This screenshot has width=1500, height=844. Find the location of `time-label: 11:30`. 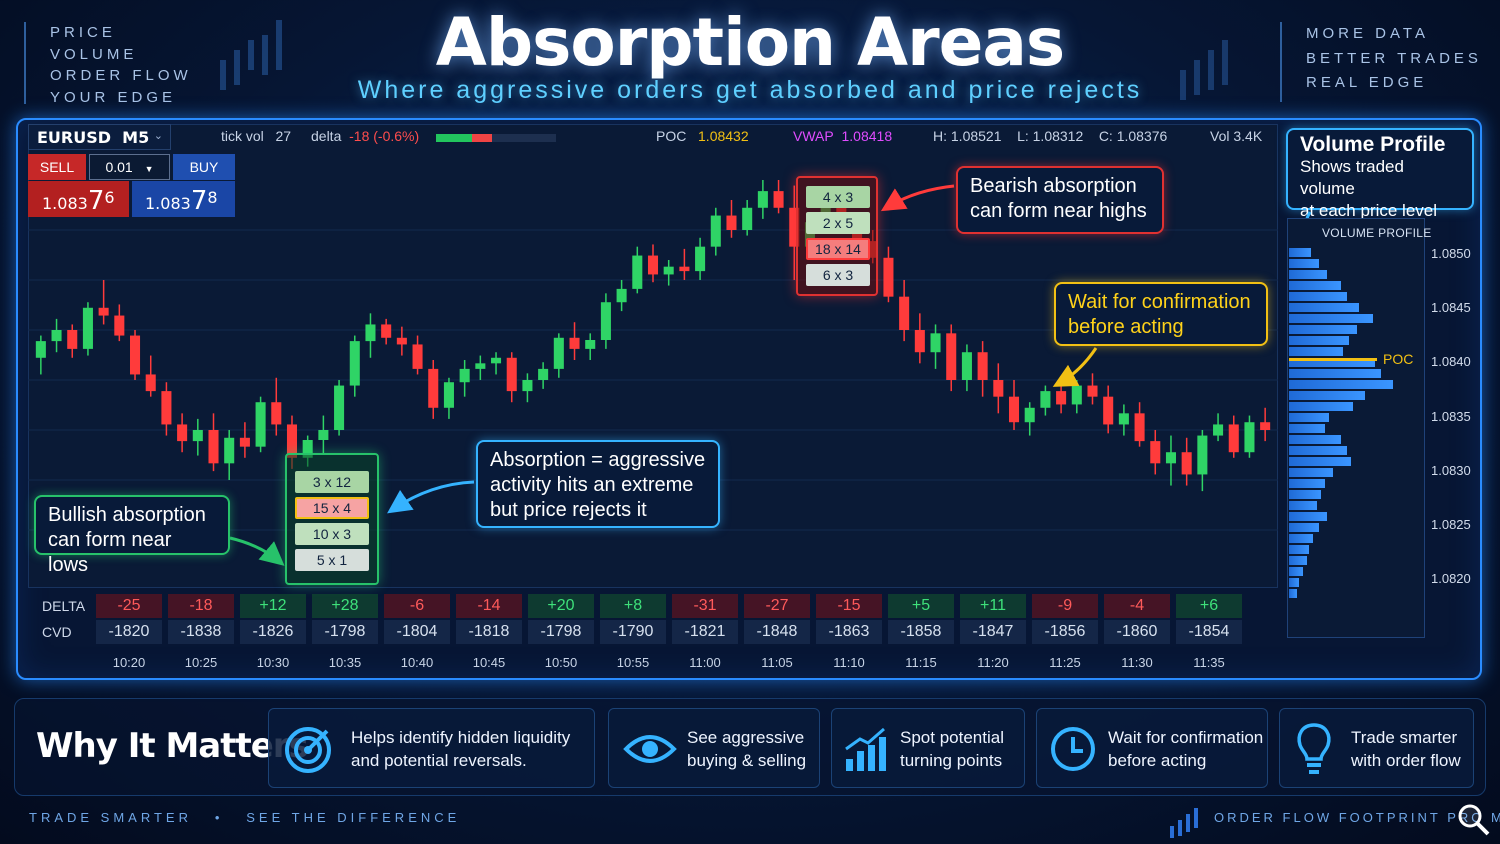

time-label: 11:30 is located at coordinates (1137, 662).